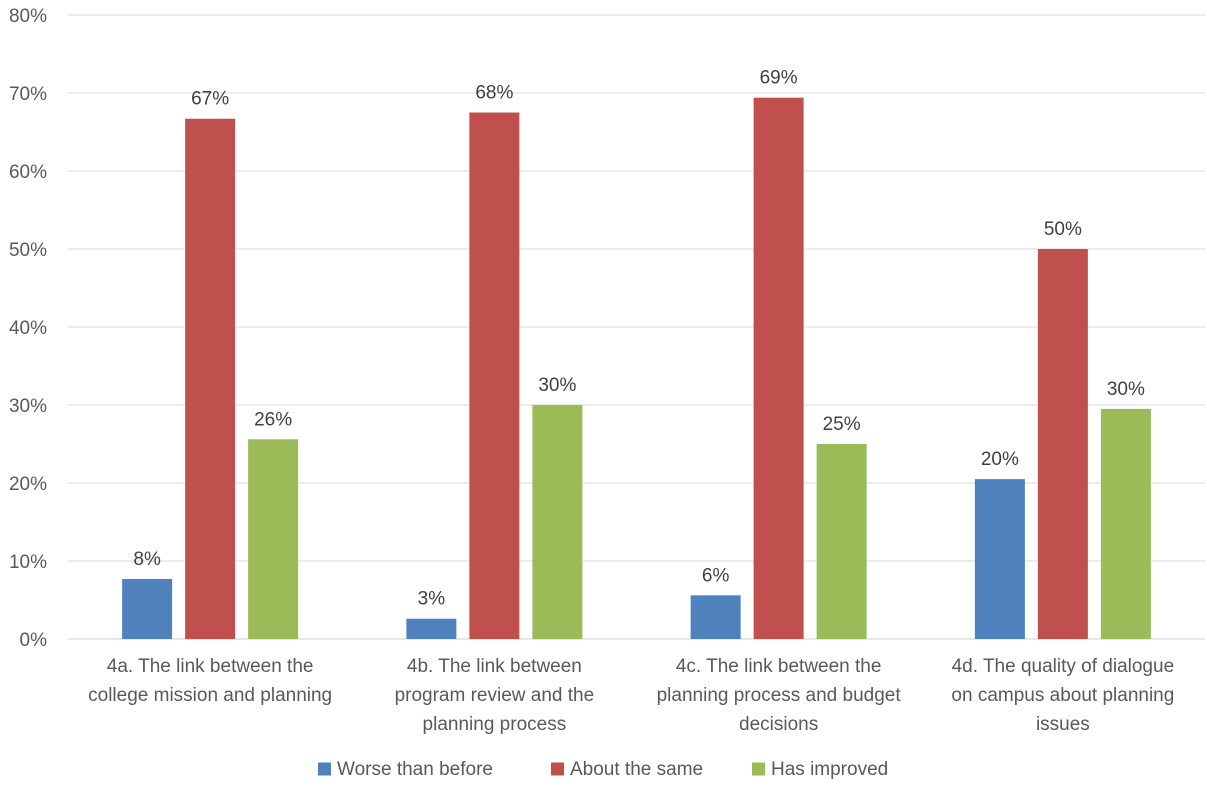  What do you see at coordinates (779, 695) in the screenshot?
I see `x-category-label: planning process and budget` at bounding box center [779, 695].